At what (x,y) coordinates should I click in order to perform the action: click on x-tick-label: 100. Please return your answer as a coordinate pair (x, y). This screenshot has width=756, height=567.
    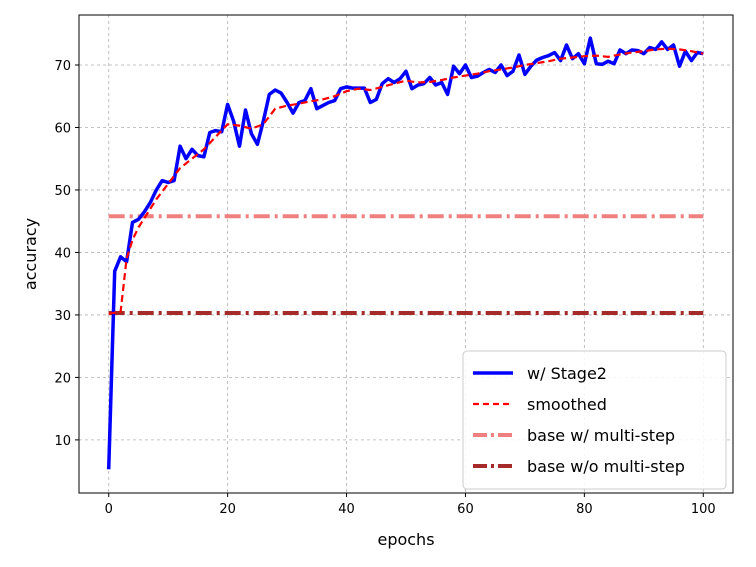
    Looking at the image, I should click on (703, 509).